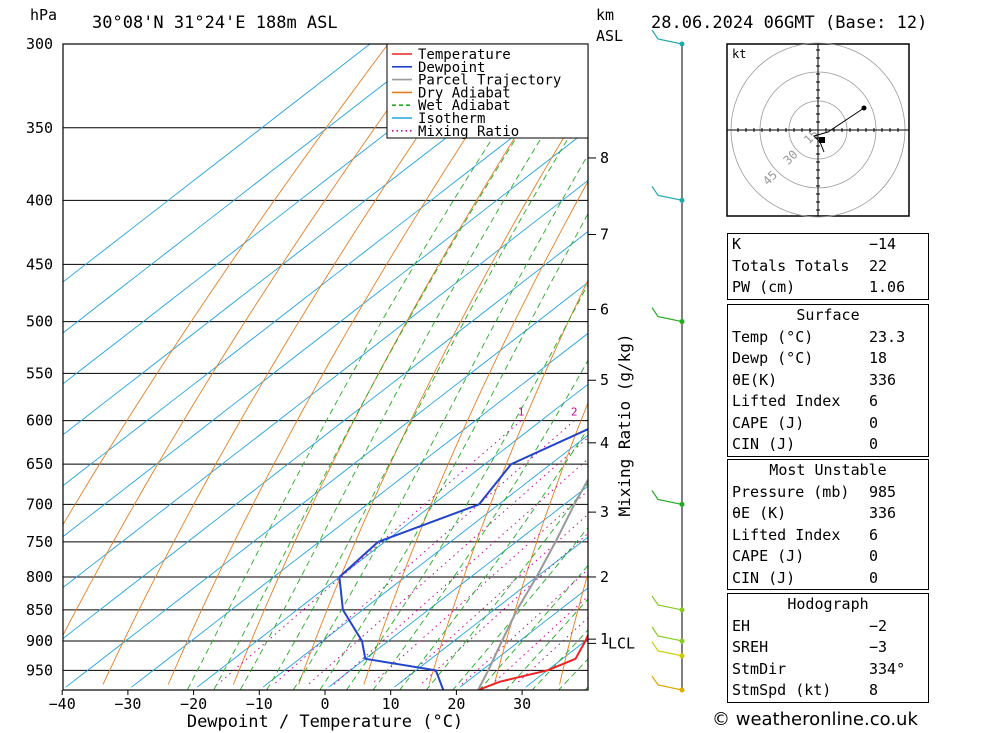 The image size is (1000, 733). I want to click on hodograph-trace, so click(839, 130).